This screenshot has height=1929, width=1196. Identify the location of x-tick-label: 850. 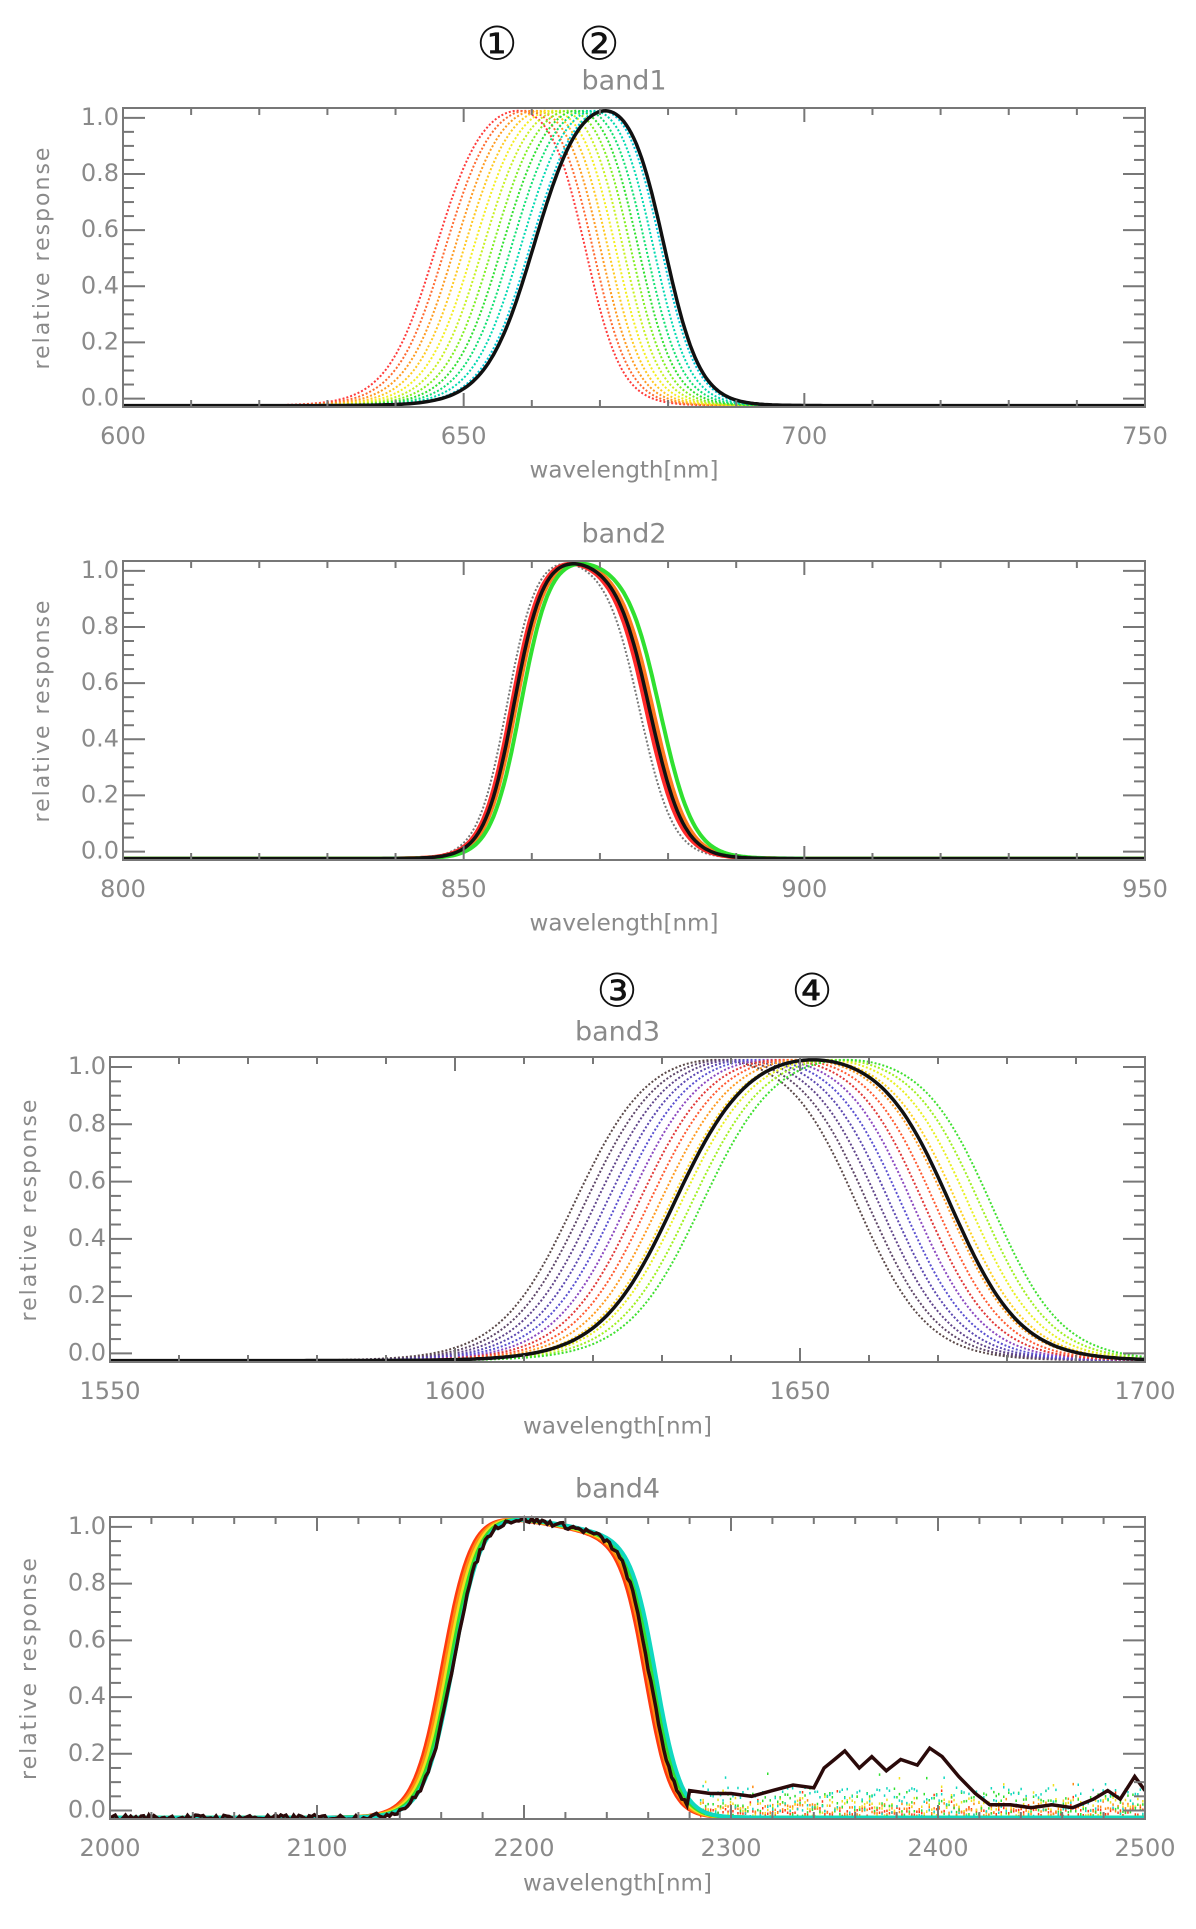
(464, 889).